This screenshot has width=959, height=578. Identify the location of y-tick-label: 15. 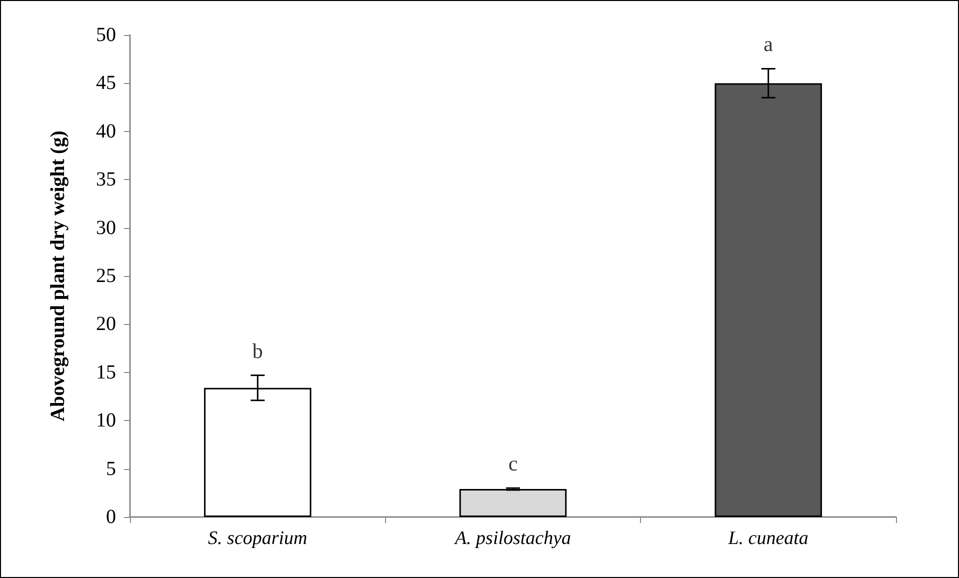
(106, 372).